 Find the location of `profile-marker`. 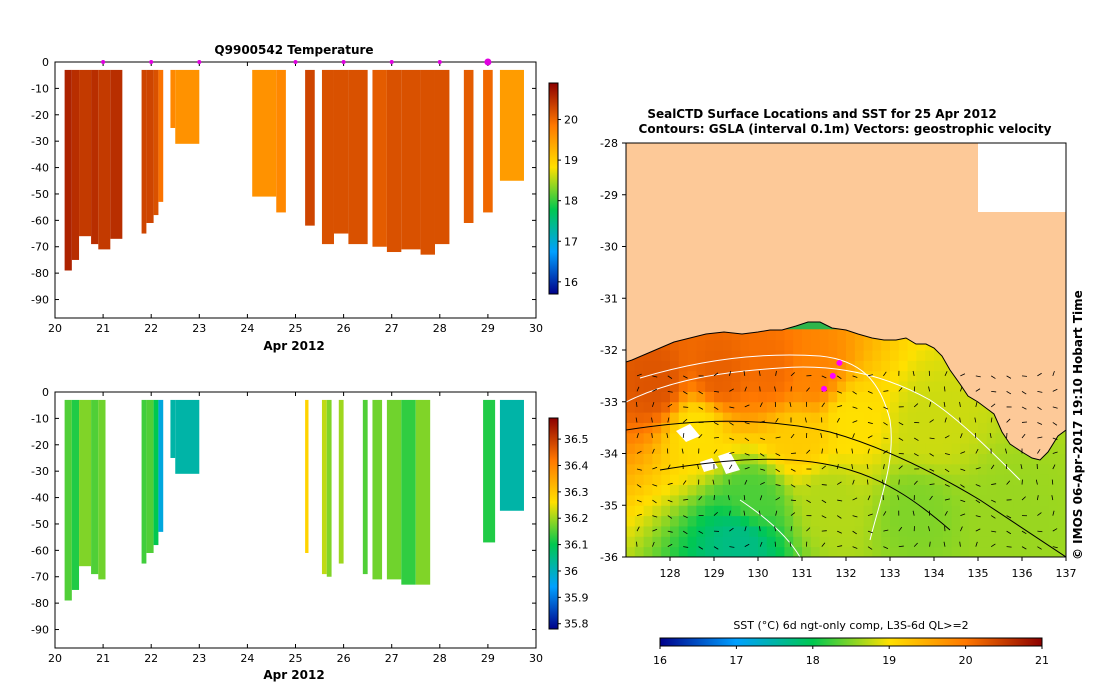

profile-marker is located at coordinates (295, 62).